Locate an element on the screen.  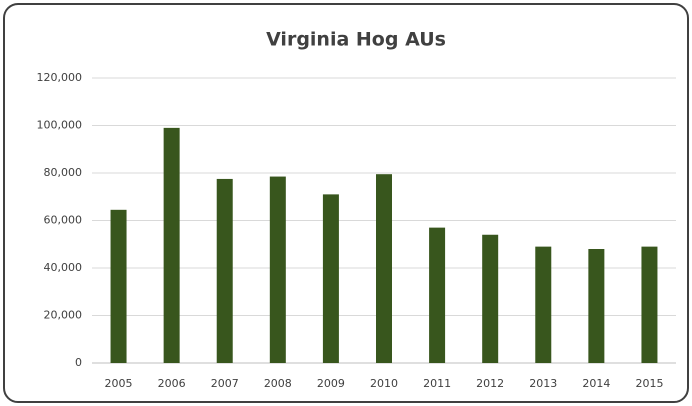
x-tick-label: 2013 is located at coordinates (543, 383).